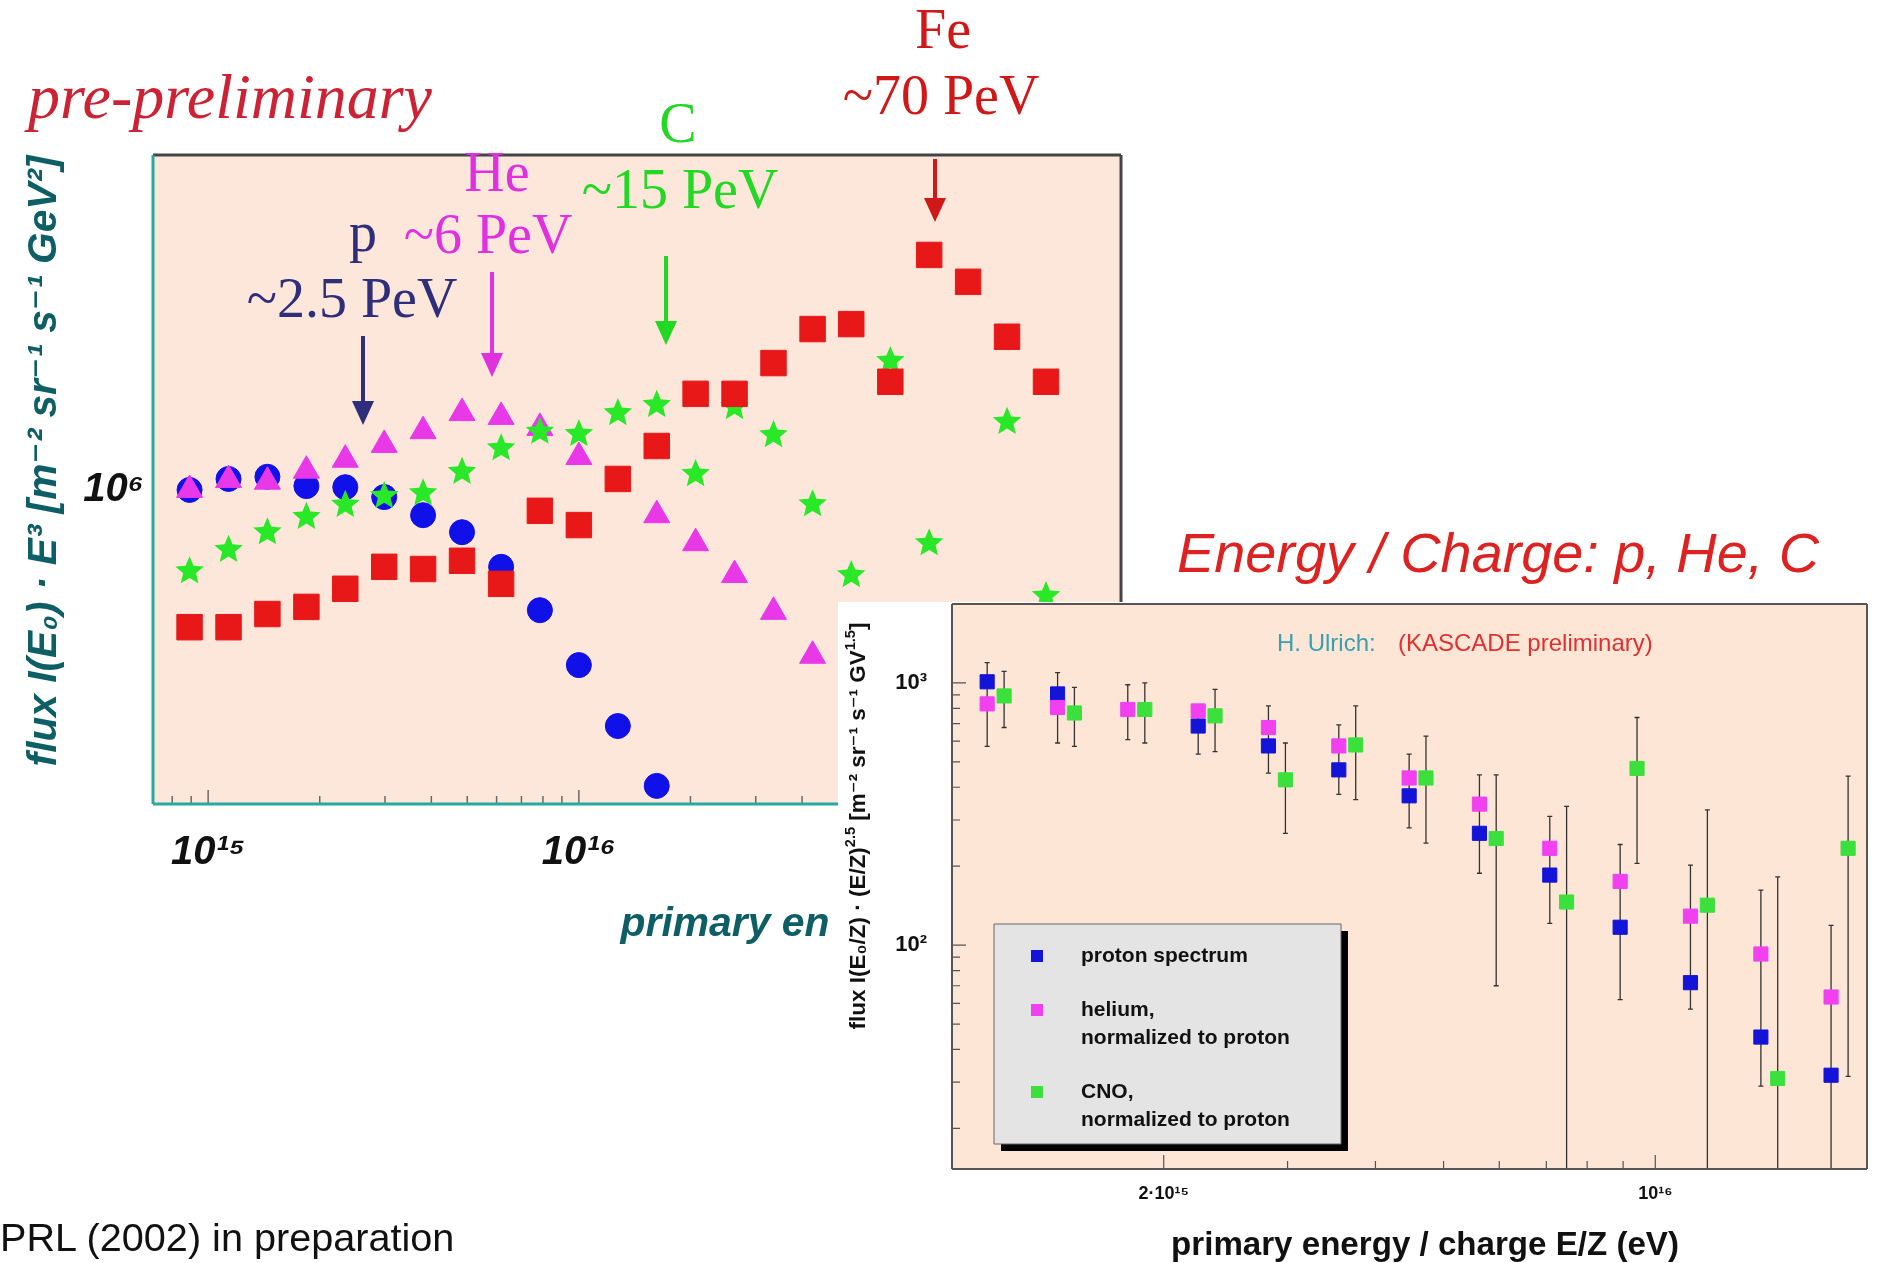 The image size is (1878, 1263). Describe the element at coordinates (363, 231) in the screenshot. I see `annotation: p` at that location.